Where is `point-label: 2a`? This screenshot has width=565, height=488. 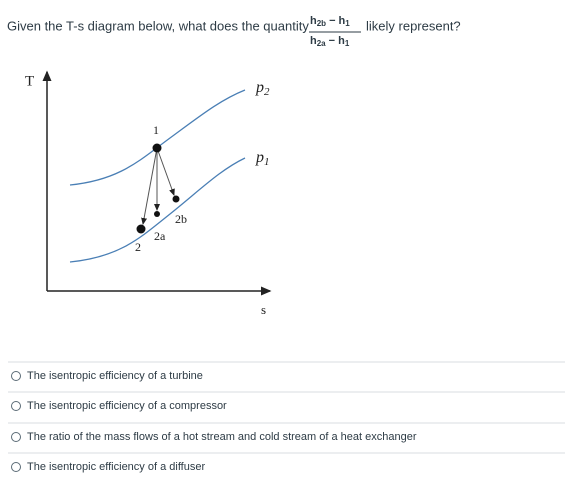 point-label: 2a is located at coordinates (160, 236).